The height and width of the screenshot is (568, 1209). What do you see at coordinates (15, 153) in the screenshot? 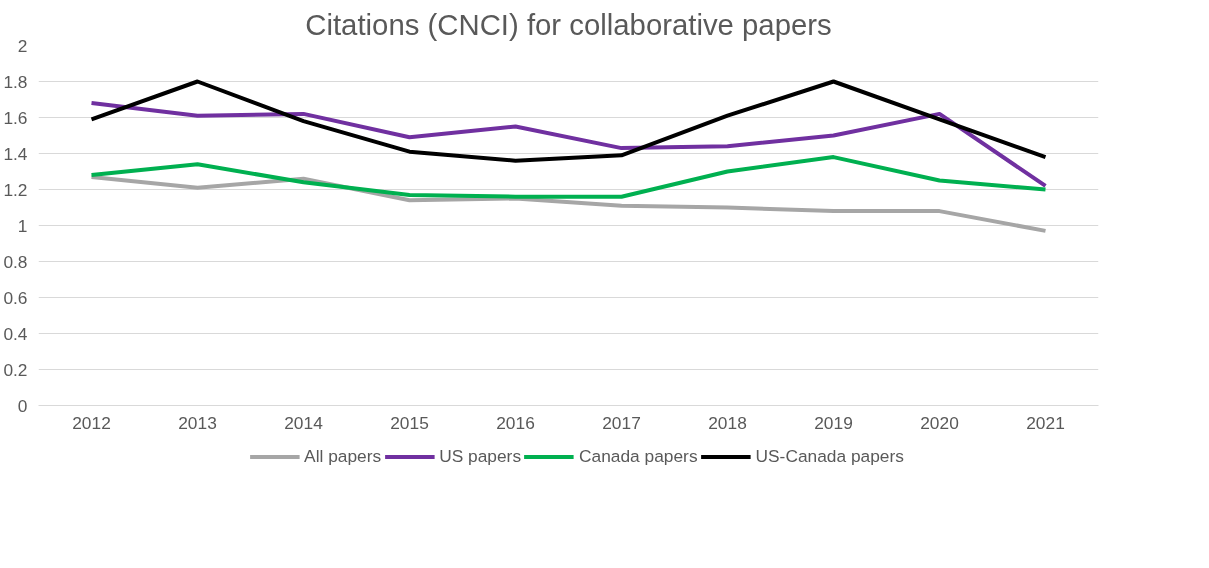
I see `y-tick-label: 1.4` at bounding box center [15, 153].